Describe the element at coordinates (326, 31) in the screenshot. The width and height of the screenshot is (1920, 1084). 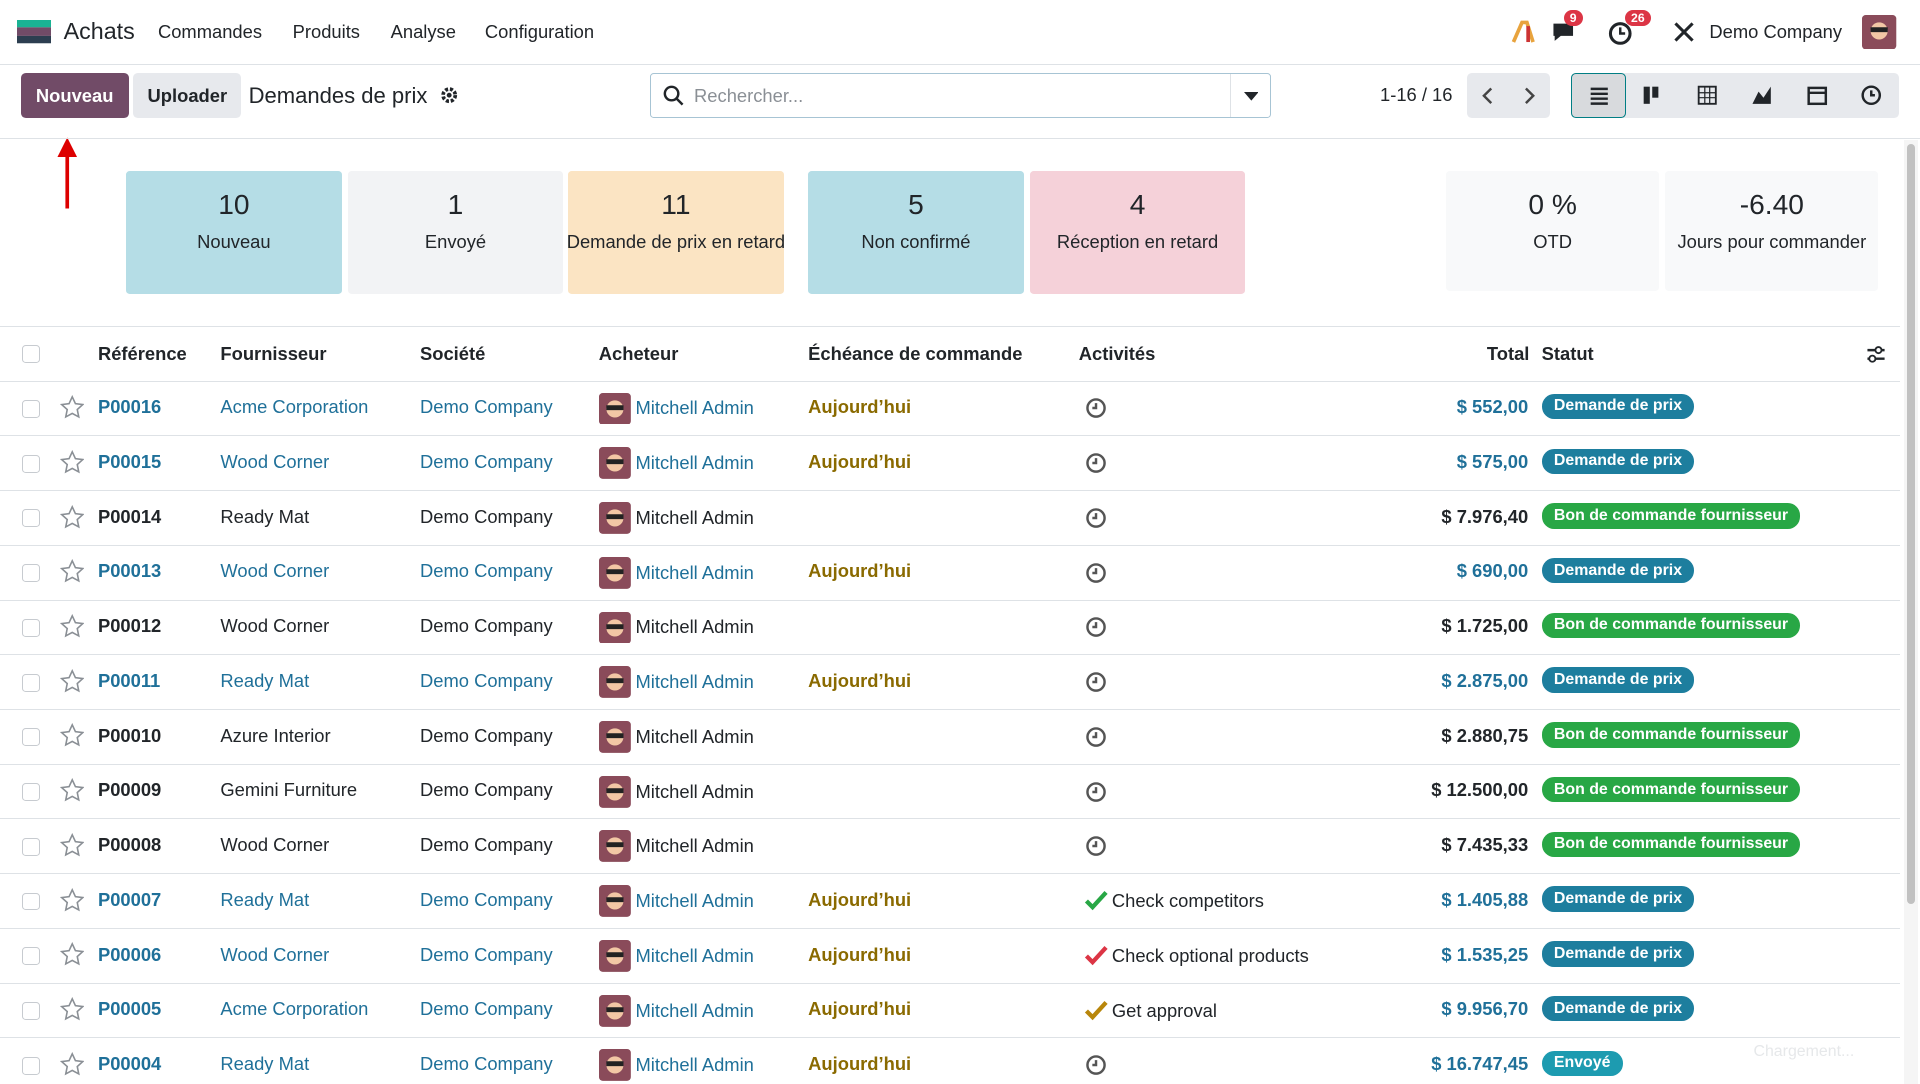
I see `menu-item: Produits` at that location.